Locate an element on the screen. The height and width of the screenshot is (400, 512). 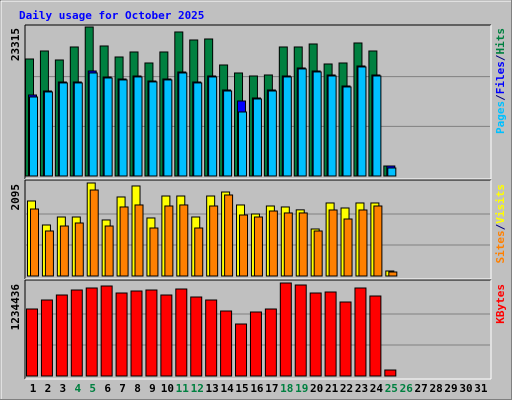
x-tick-label: 29 is located at coordinates (450, 388).